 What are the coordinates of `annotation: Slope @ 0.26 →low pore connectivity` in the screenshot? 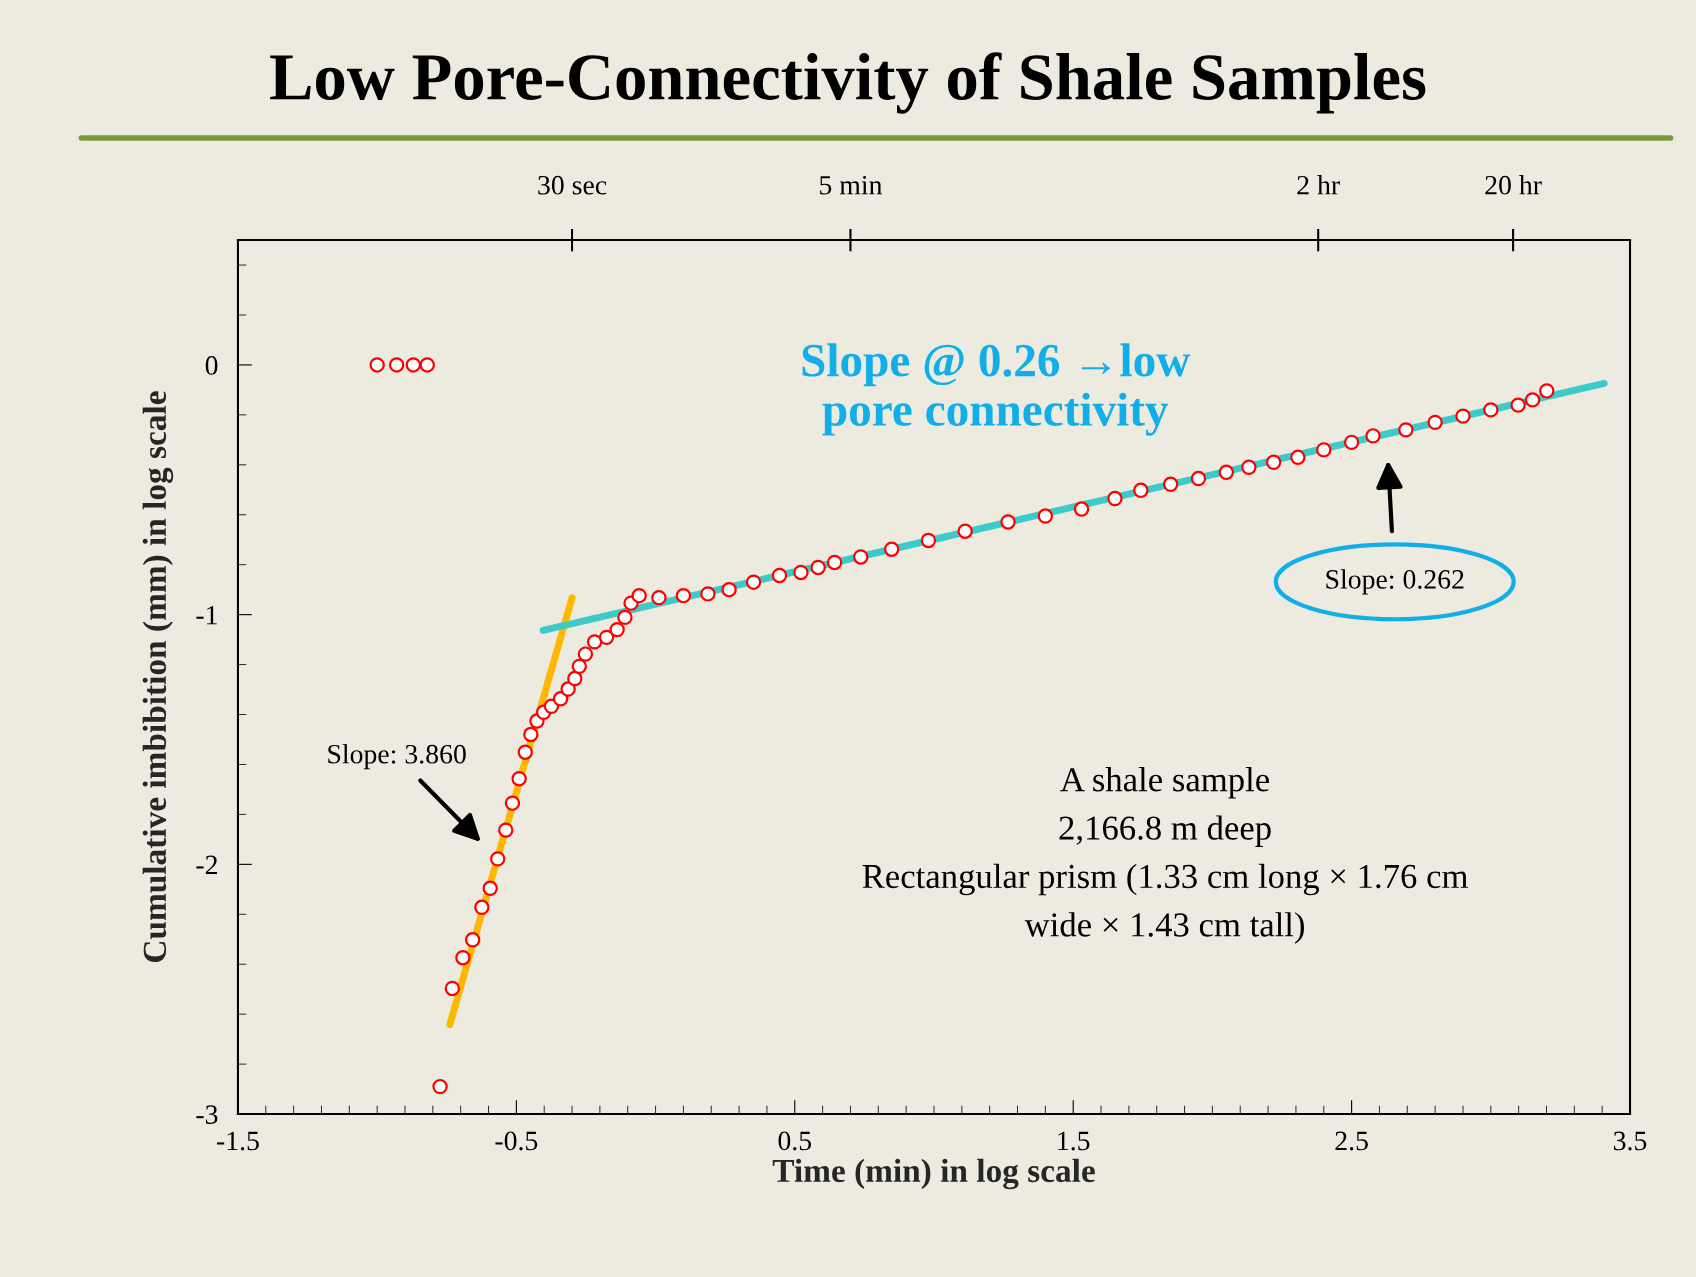 It's located at (996, 389).